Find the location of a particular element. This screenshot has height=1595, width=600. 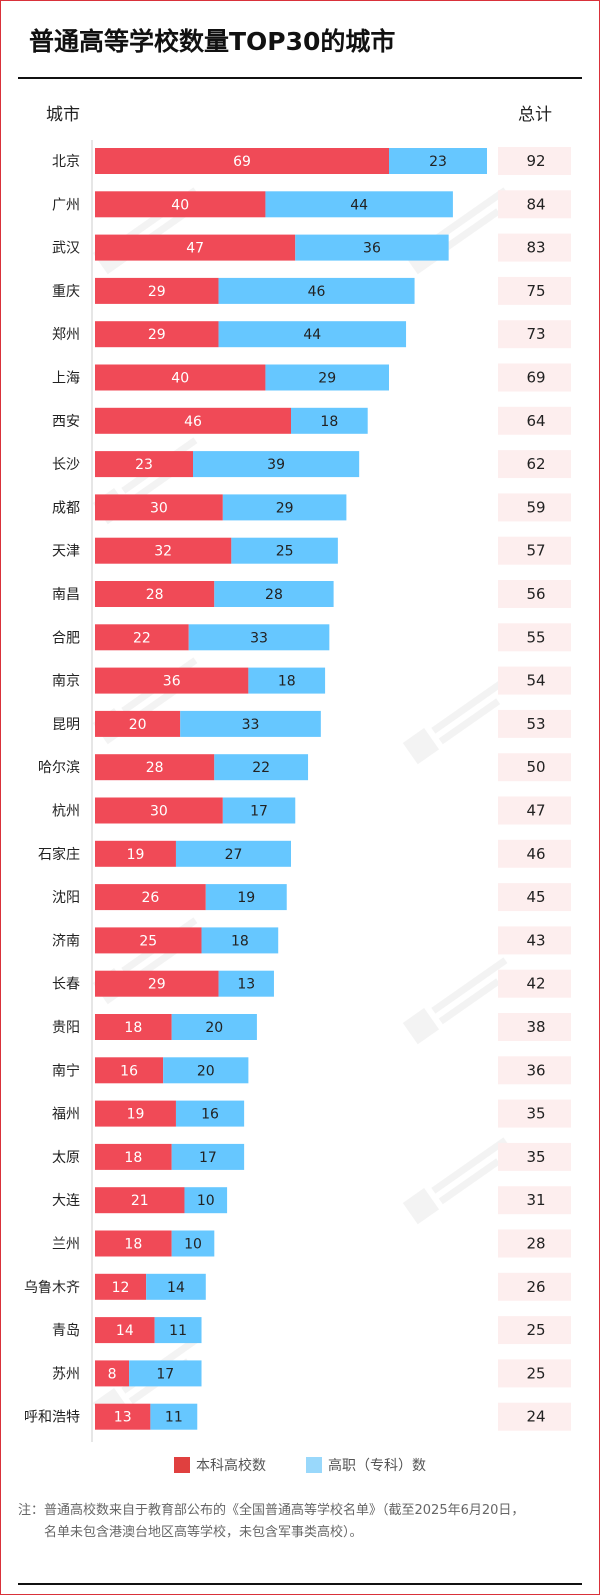

bar-value-label: 46 is located at coordinates (317, 292).